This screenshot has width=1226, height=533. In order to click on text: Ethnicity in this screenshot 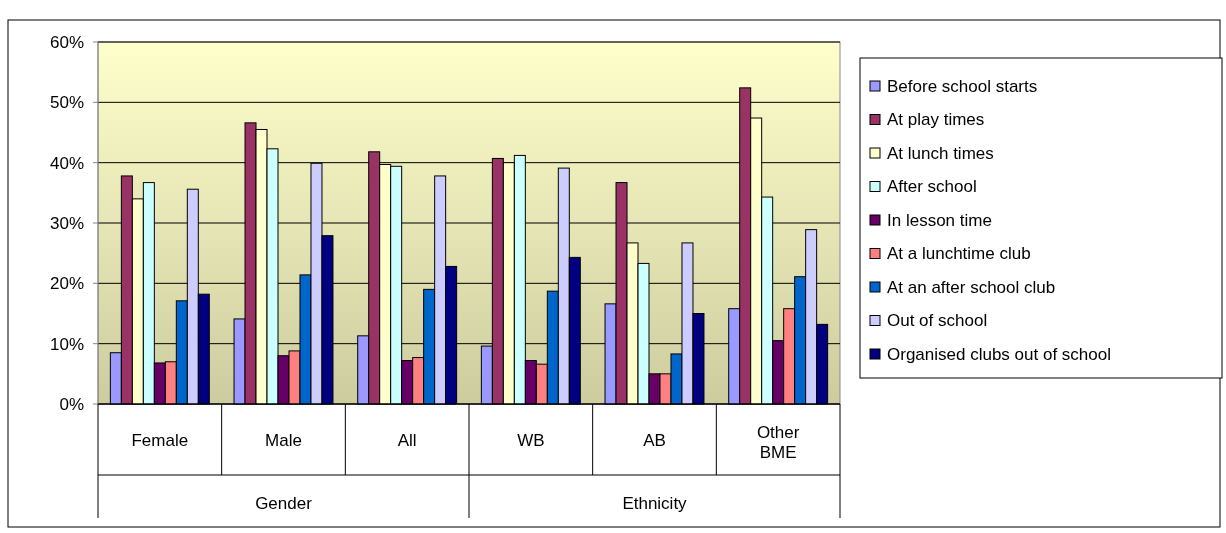, I will do `click(655, 503)`.